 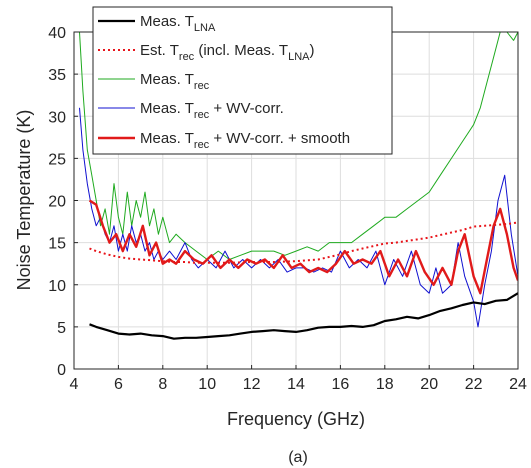 What do you see at coordinates (57, 286) in the screenshot?
I see `y-tick-label: 10` at bounding box center [57, 286].